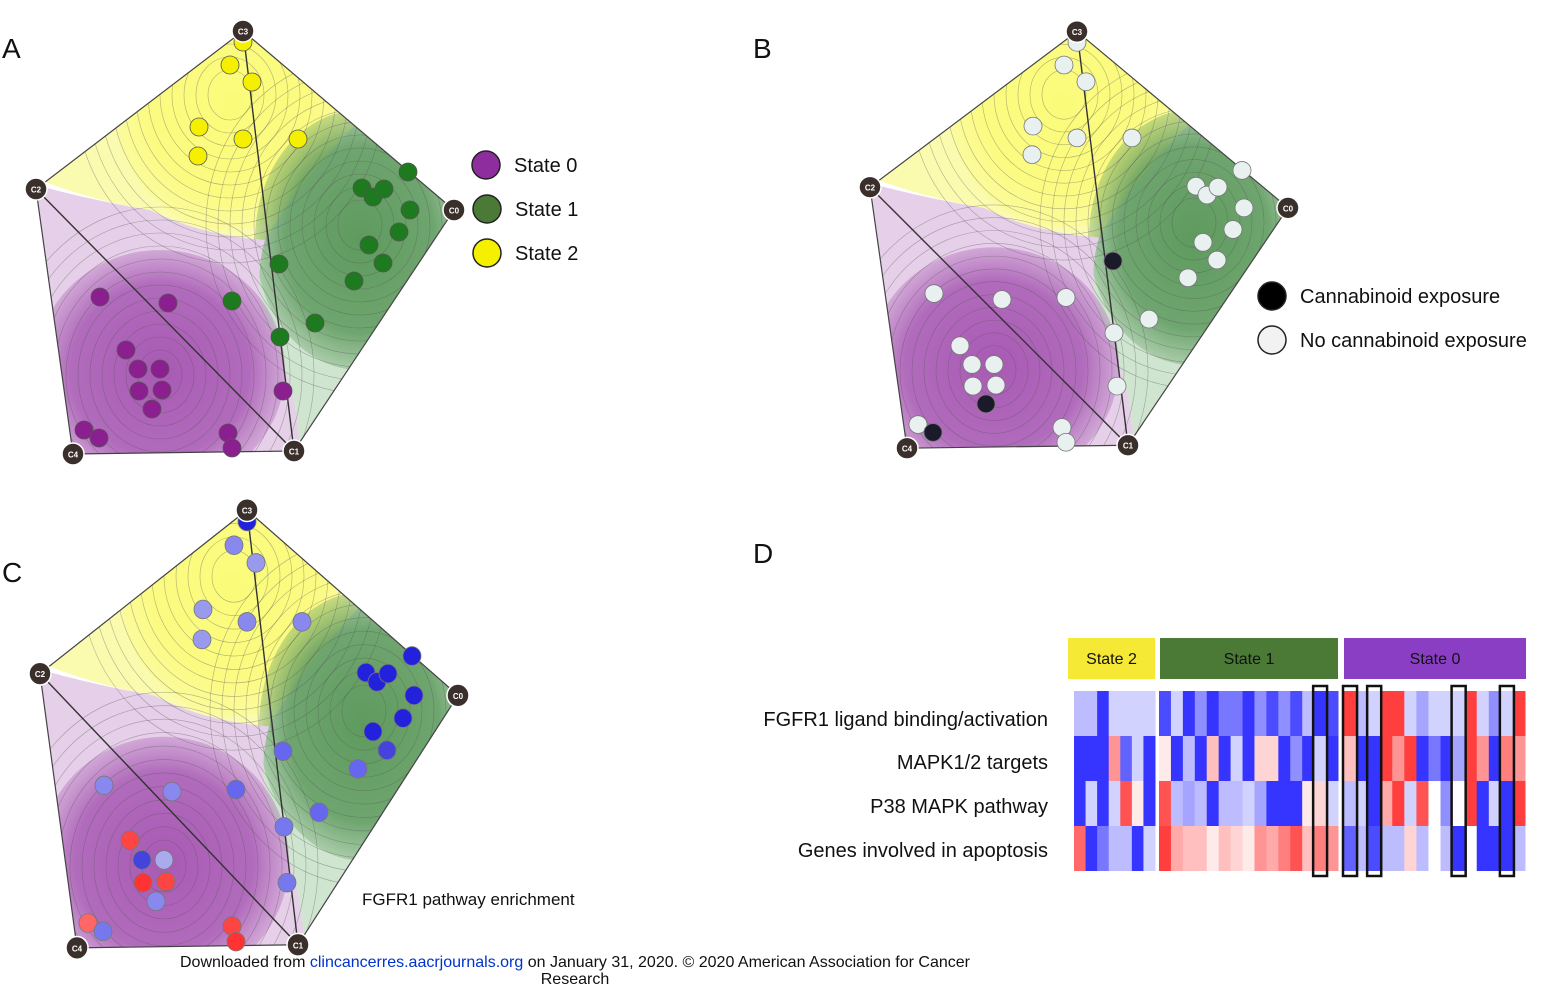  Describe the element at coordinates (165, 320) in the screenshot. I see `panel-a-edge-c2-c1` at that location.